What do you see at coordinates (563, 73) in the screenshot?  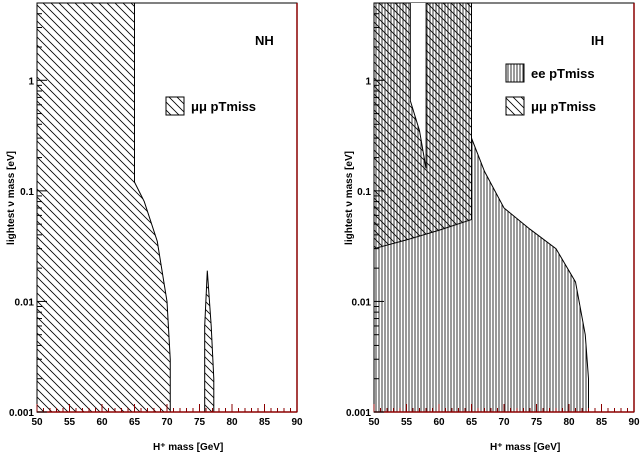 I see `legend-label: ee pTmiss` at bounding box center [563, 73].